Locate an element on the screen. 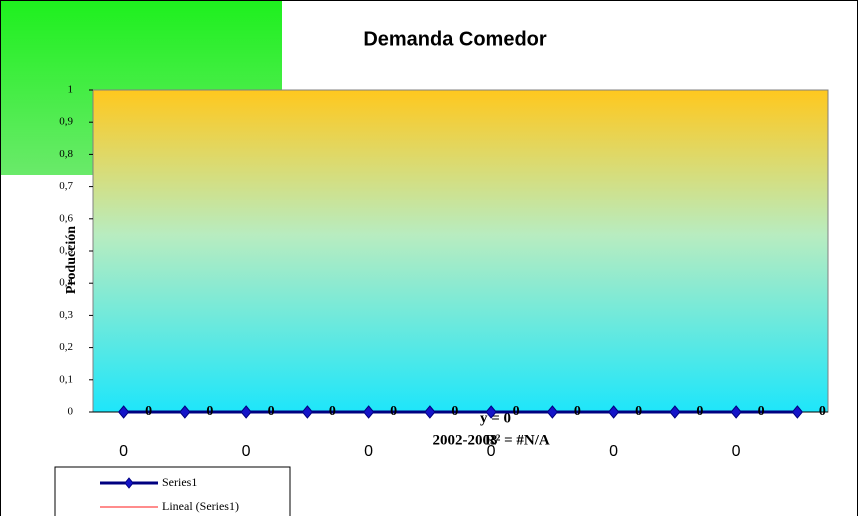 The width and height of the screenshot is (858, 516). y-tick-label: 1 is located at coordinates (71, 90).